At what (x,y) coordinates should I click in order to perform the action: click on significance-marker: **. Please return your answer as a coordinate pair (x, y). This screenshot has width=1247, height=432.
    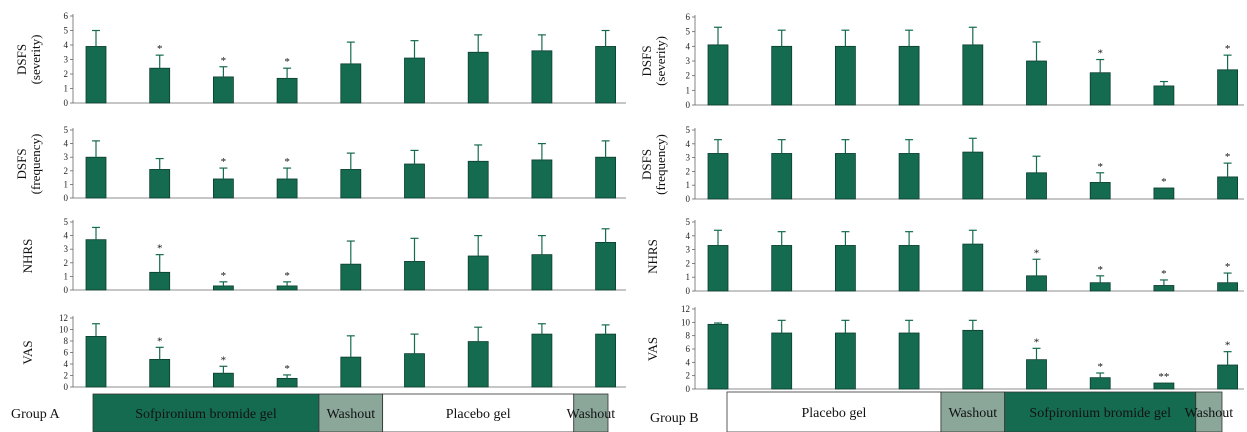
    Looking at the image, I should click on (1163, 377).